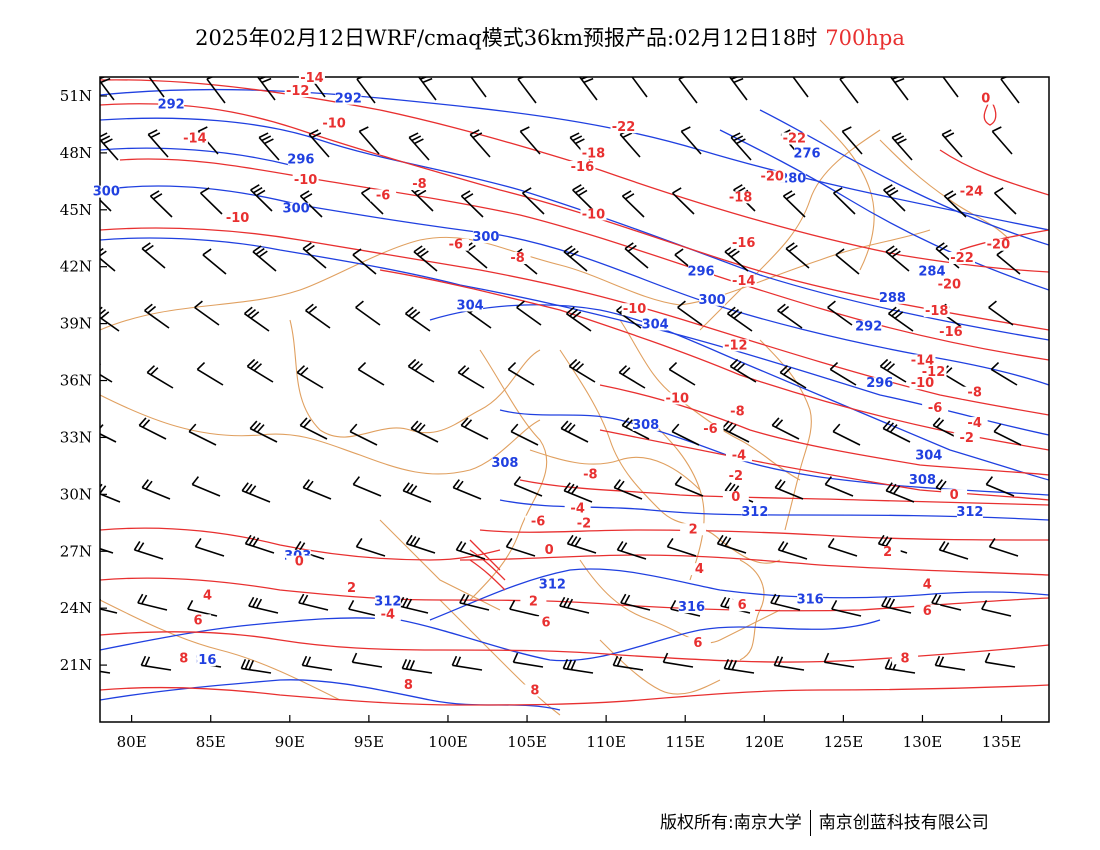  What do you see at coordinates (76, 551) in the screenshot?
I see `y-tick-label: 27N` at bounding box center [76, 551].